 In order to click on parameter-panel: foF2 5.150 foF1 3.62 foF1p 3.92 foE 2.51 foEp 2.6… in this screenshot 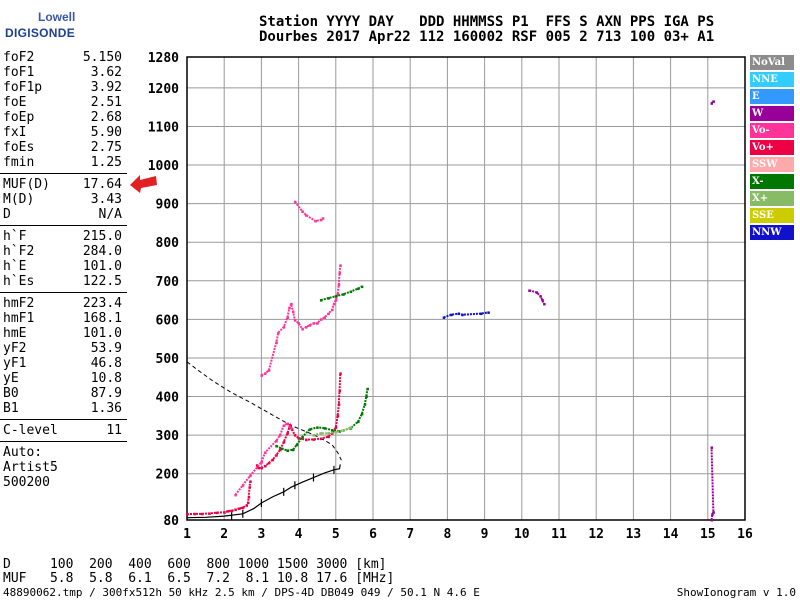, I will do `click(65, 270)`.